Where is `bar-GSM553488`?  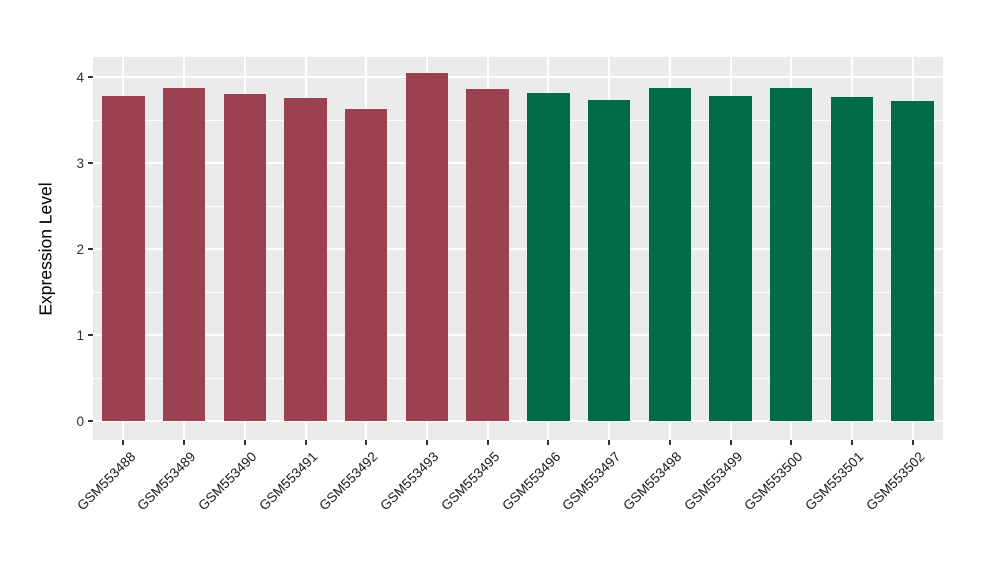
bar-GSM553488 is located at coordinates (123, 259).